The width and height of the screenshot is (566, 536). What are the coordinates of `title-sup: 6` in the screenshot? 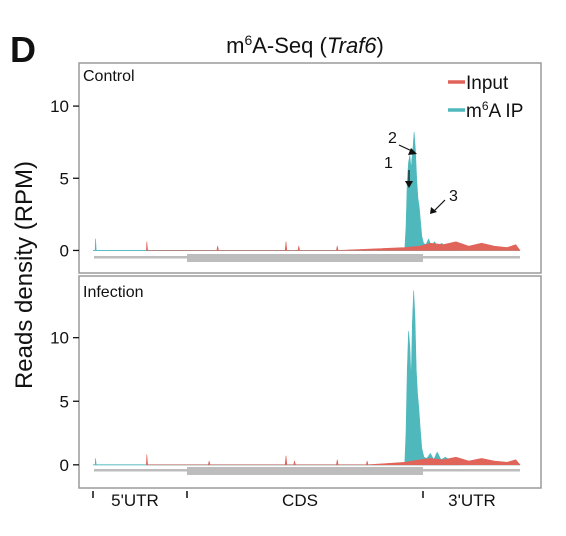 It's located at (248, 40).